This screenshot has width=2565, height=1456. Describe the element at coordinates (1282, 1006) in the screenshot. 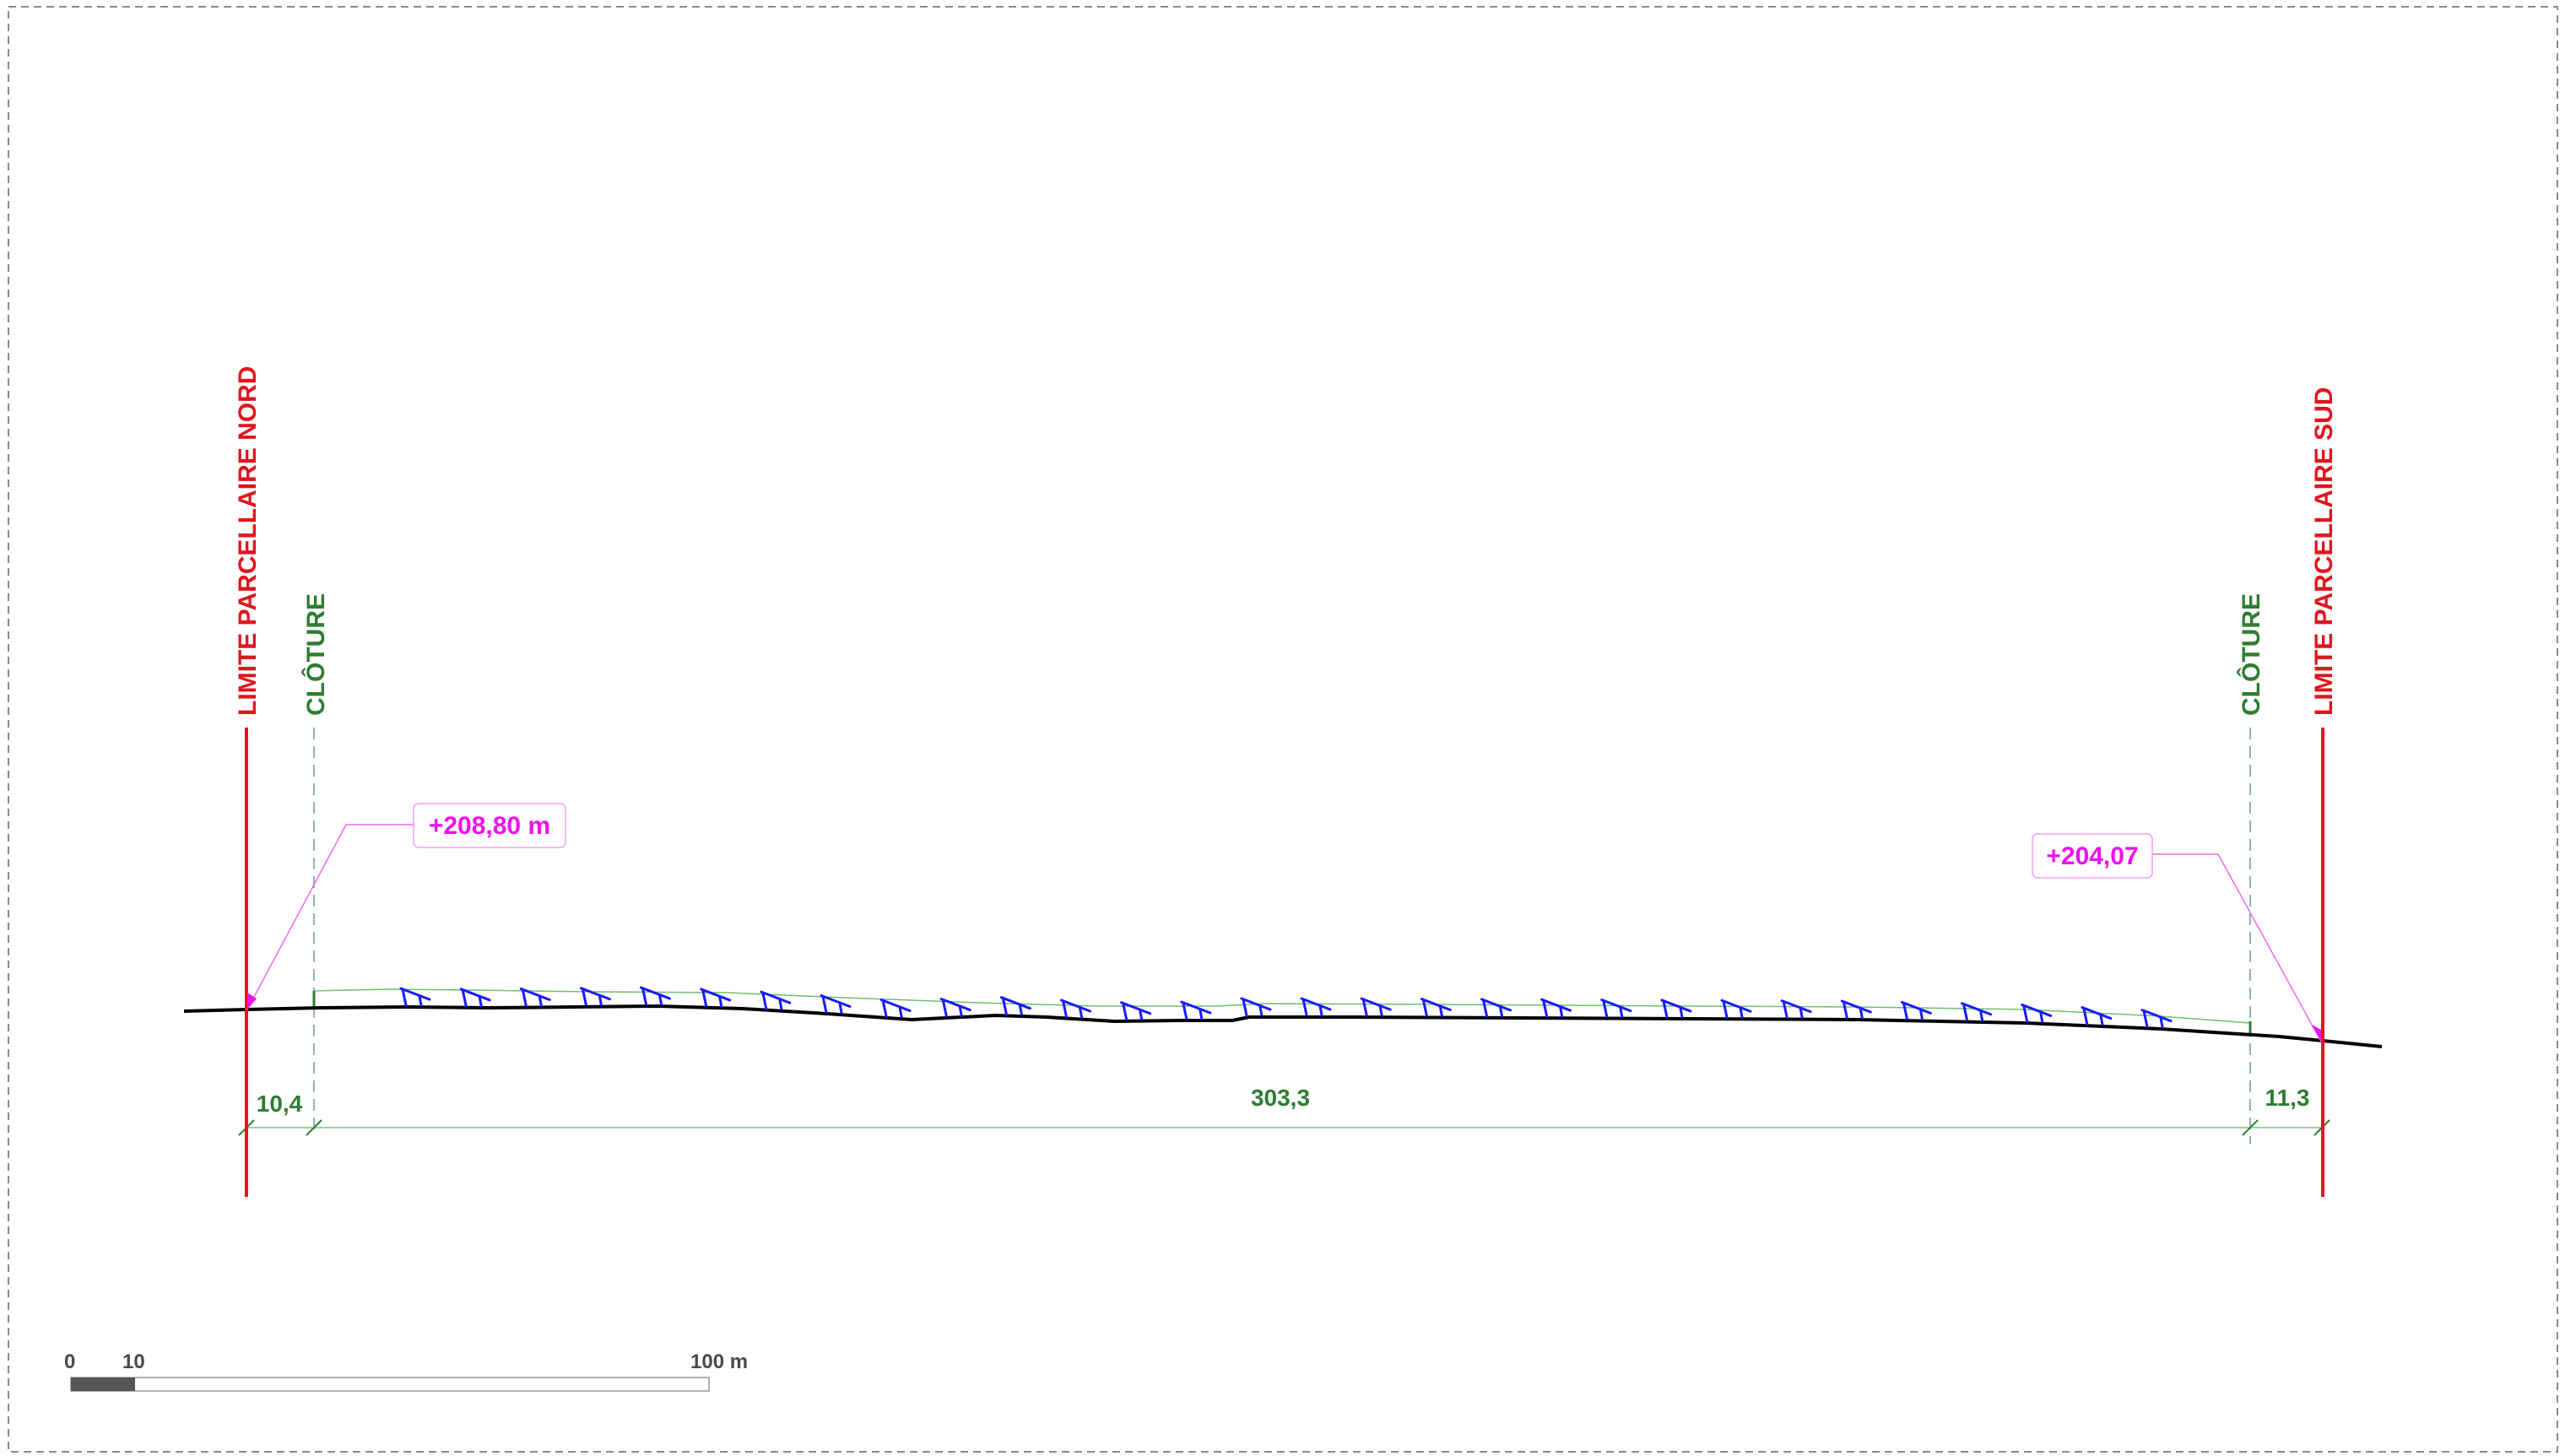

I see `panel-envelope` at that location.